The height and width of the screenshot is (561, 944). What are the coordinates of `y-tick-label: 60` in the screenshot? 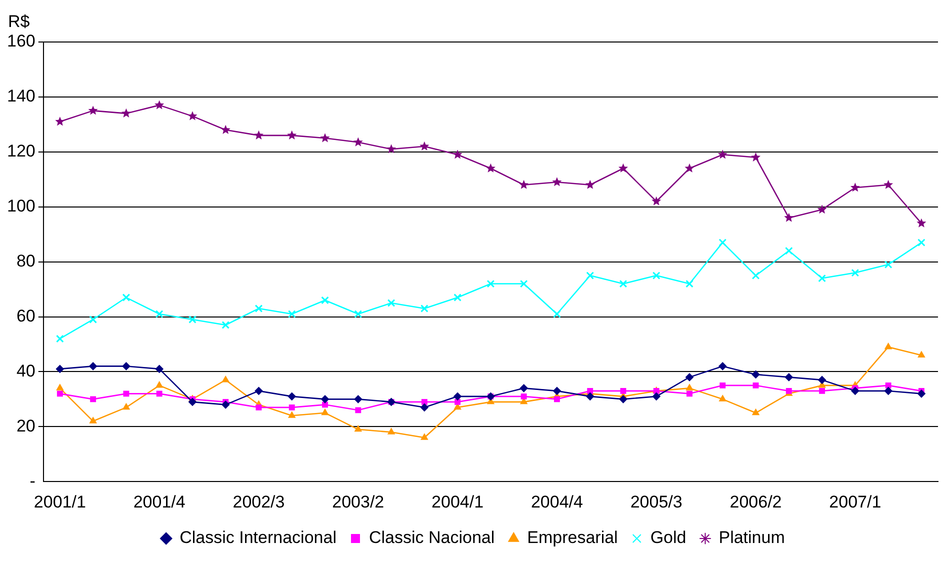 It's located at (26, 316).